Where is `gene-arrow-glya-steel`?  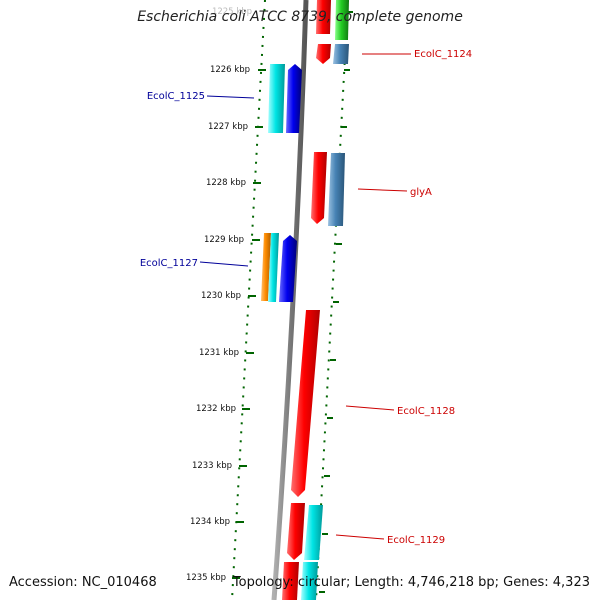 gene-arrow-glya-steel is located at coordinates (336, 189).